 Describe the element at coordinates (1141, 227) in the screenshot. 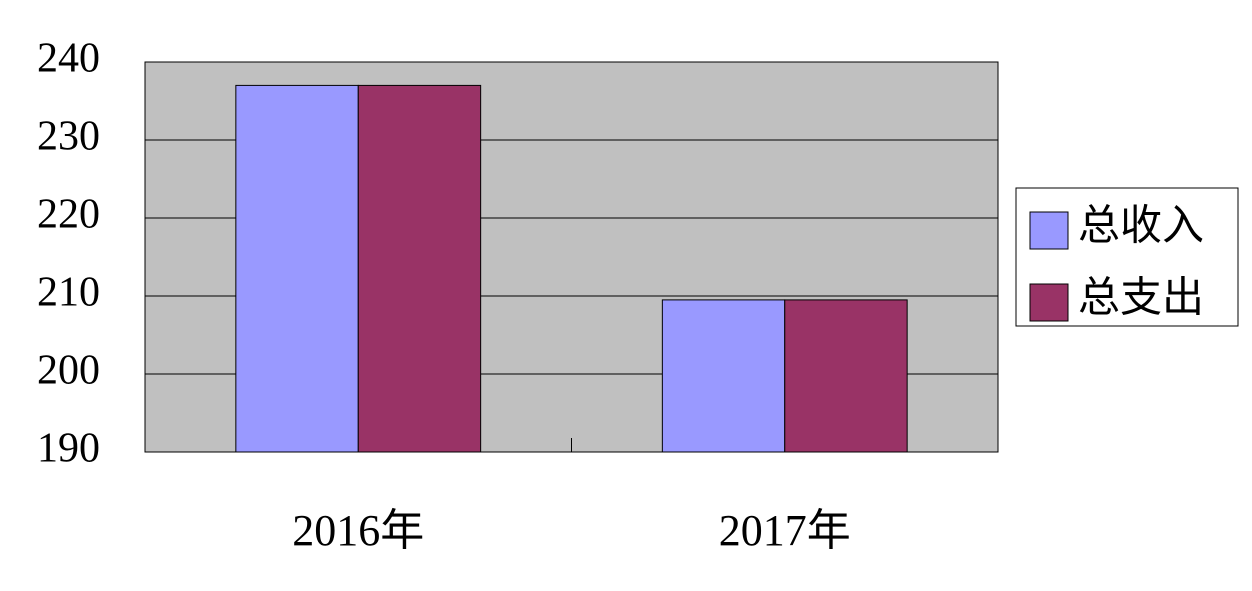

I see `legend-label: 总收入` at that location.